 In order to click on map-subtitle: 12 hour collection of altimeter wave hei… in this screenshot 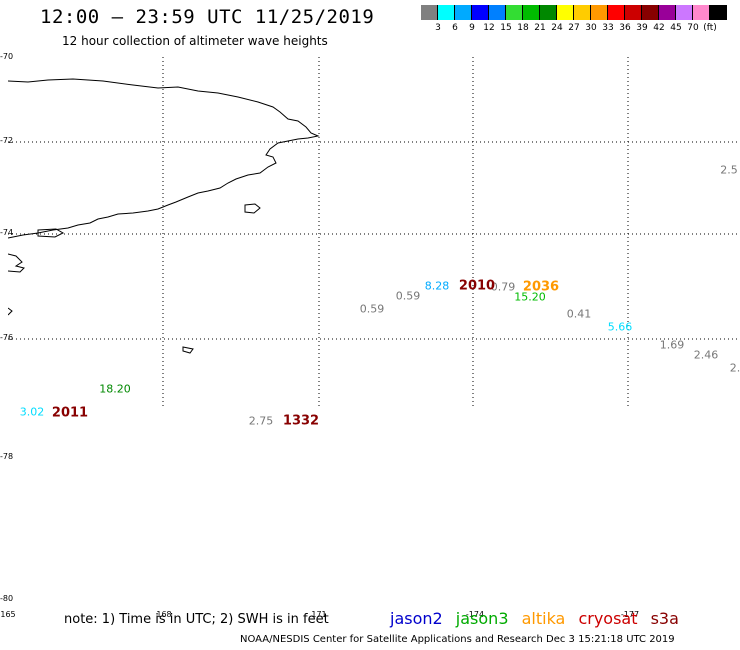, I will do `click(195, 41)`.